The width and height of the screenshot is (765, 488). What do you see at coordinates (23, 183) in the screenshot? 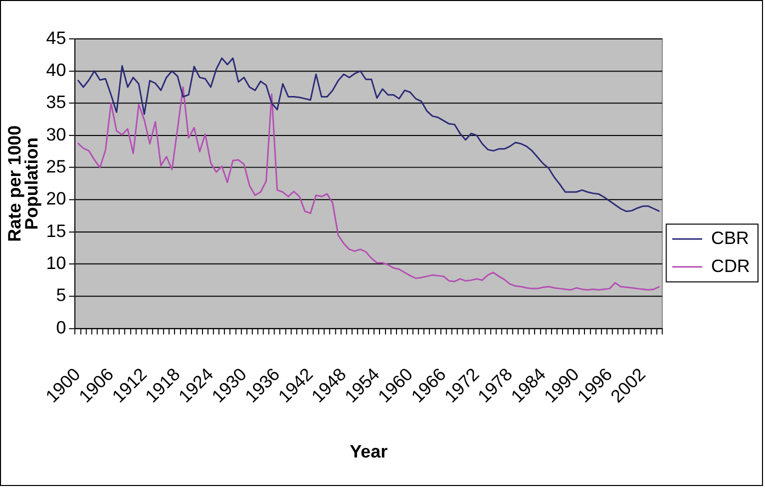
I see `y-axis-title: Rate per 1000 Population` at bounding box center [23, 183].